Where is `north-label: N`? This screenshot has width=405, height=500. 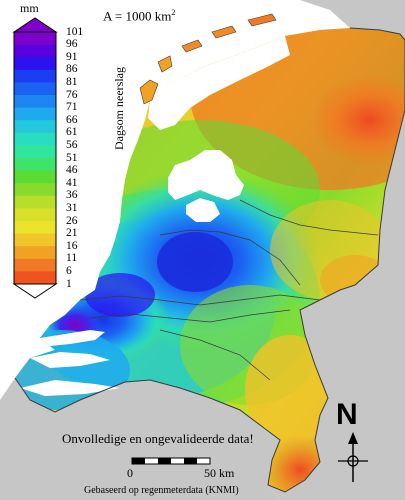
north-label: N is located at coordinates (347, 414).